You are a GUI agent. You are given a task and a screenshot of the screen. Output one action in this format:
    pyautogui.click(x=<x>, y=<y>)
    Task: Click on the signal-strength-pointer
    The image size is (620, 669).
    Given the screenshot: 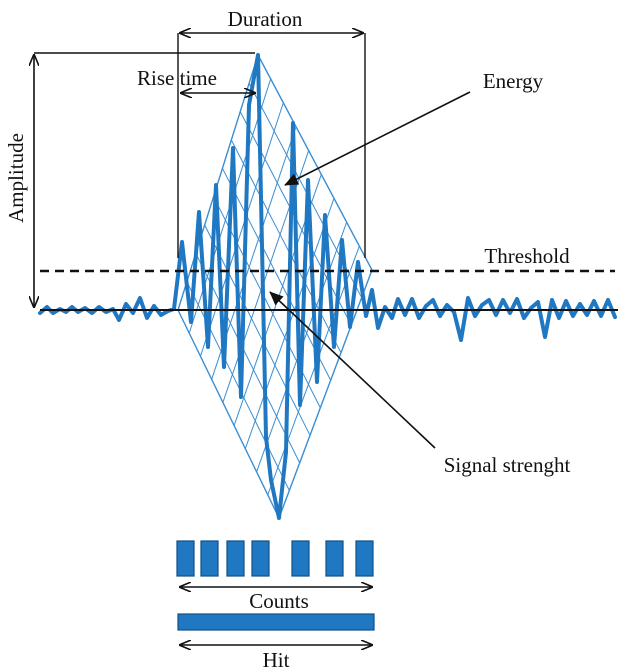 What is the action you would take?
    pyautogui.click(x=352, y=370)
    